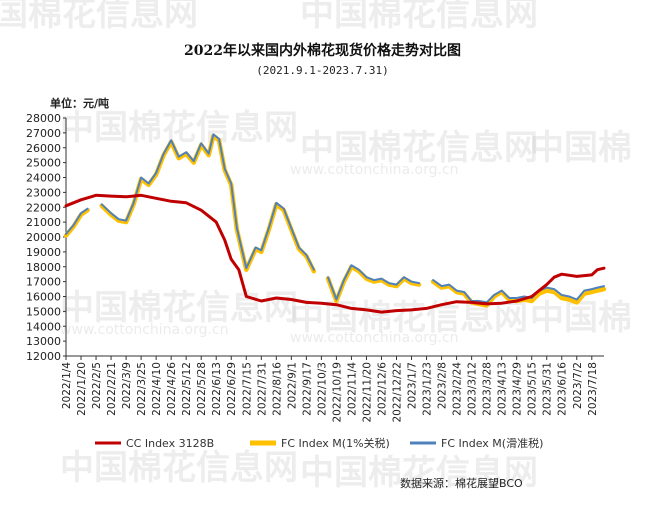 Image resolution: width=645 pixels, height=523 pixels. What do you see at coordinates (187, 389) in the screenshot?
I see `x-tick-label: 2022/5/12` at bounding box center [187, 389].